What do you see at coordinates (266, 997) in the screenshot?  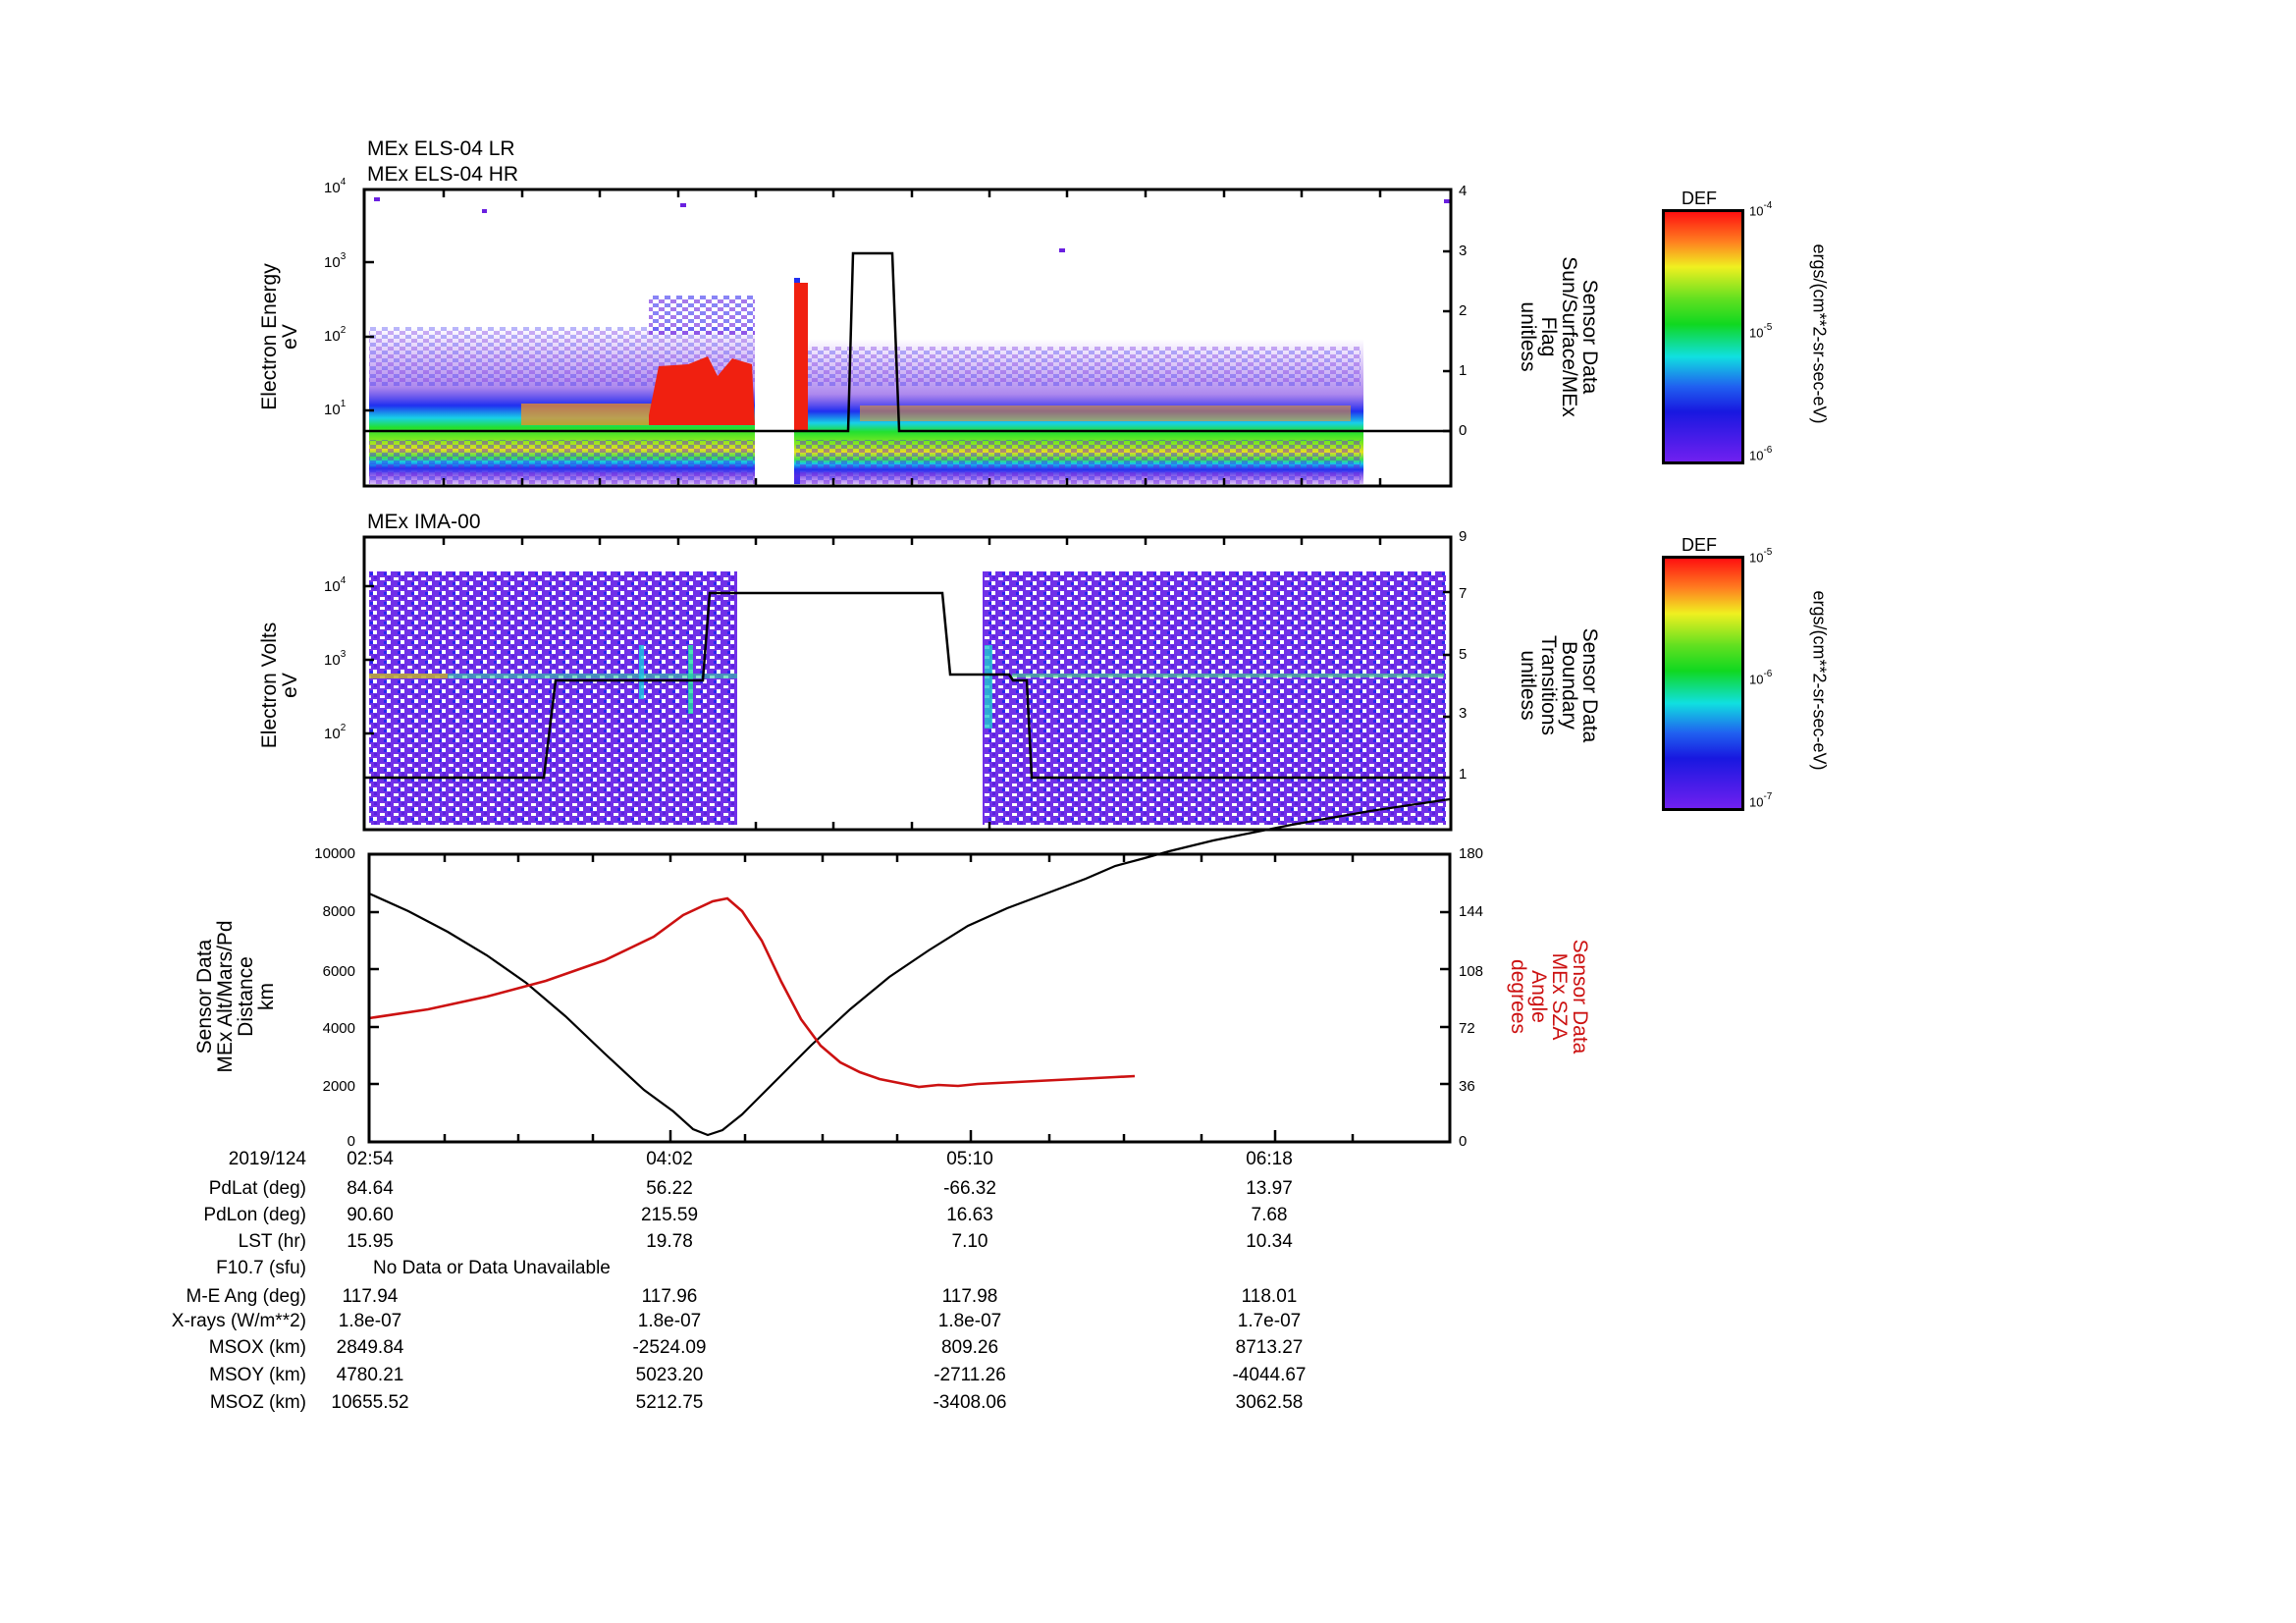 I see `axis-label-line: km` at bounding box center [266, 997].